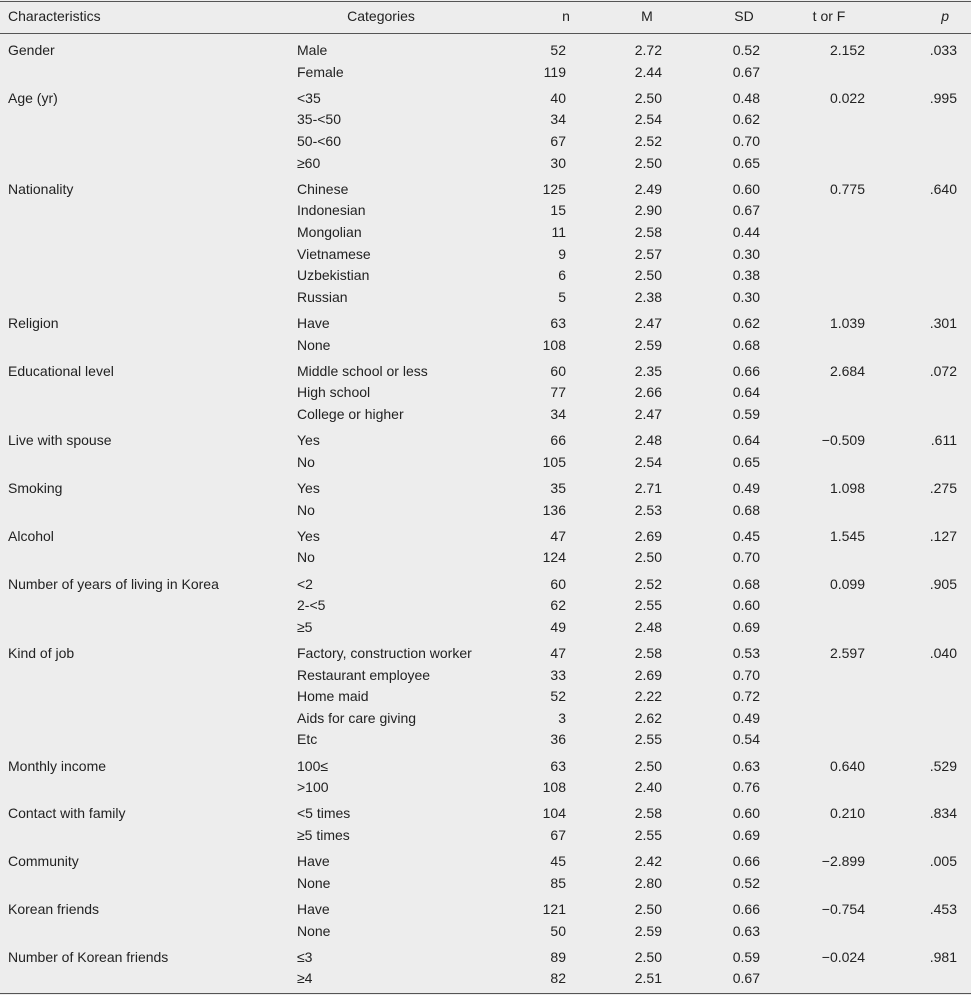 The image size is (971, 995). Describe the element at coordinates (485, 538) in the screenshot. I see `table-row: Yes 47 2.69 0.45` at that location.